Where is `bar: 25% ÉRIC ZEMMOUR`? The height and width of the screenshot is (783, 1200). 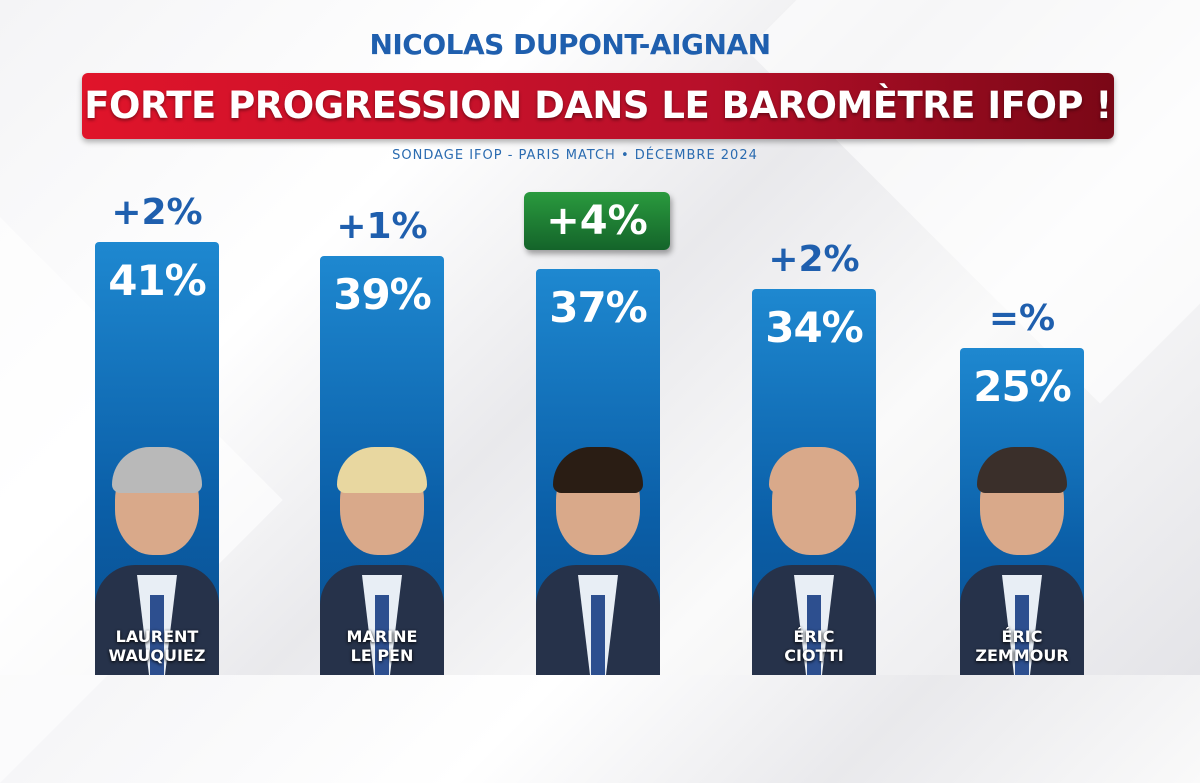
bar: 25% ÉRIC ZEMMOUR is located at coordinates (1022, 511).